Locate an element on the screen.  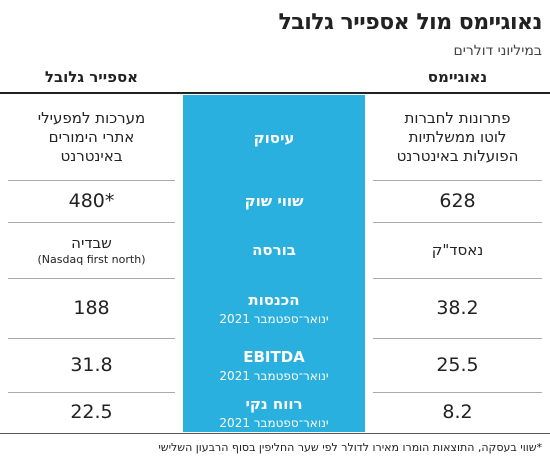
column-header: נאוגיימס is located at coordinates (457, 77).